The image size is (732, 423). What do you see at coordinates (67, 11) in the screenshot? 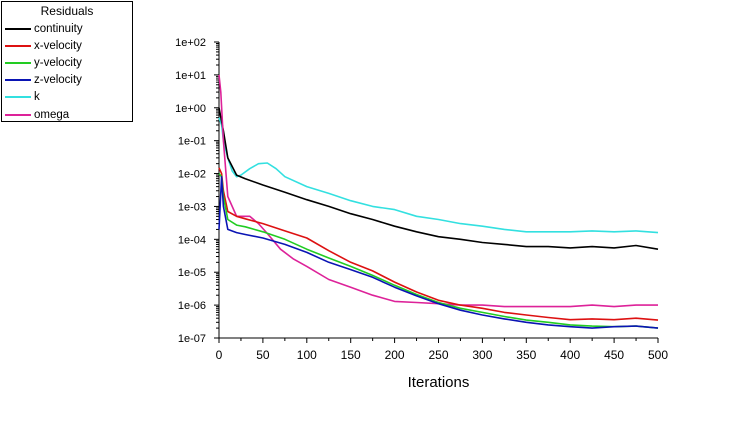
I see `legend-title: Residuals` at bounding box center [67, 11].